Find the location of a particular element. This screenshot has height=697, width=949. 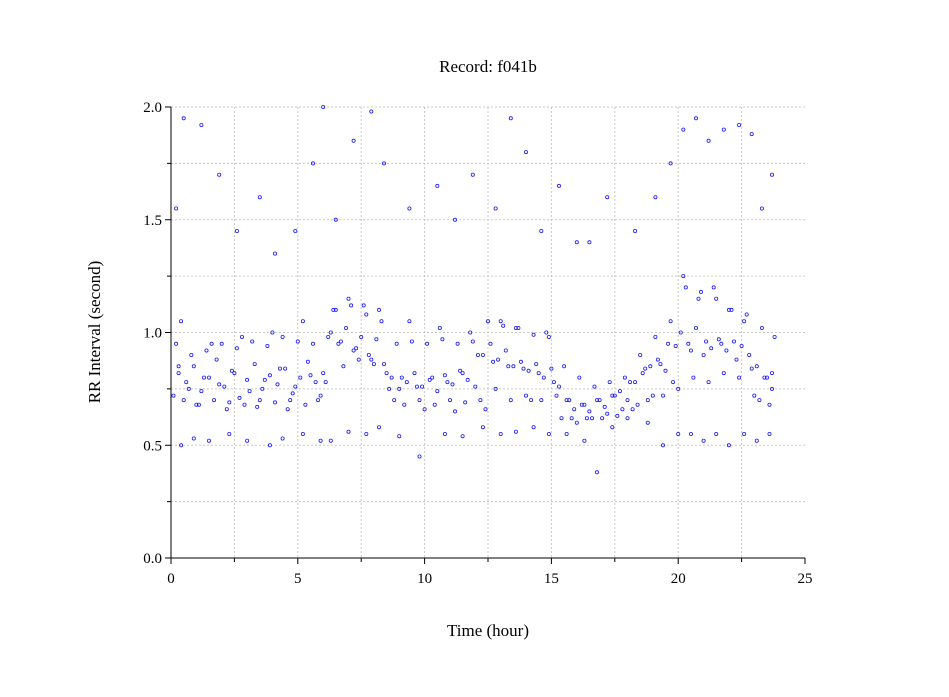

y-tick-label: 0.0 is located at coordinates (152, 559).